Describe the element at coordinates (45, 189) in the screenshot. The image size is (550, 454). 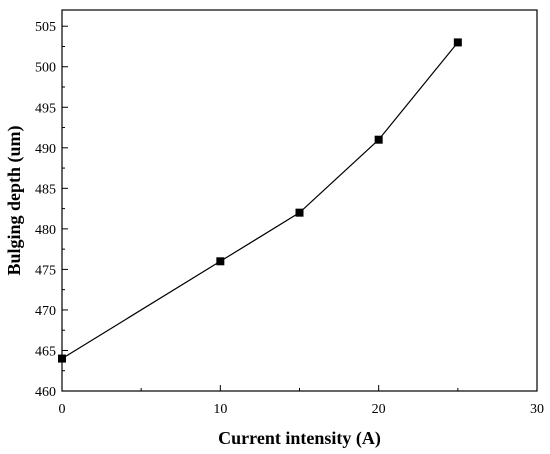
I see `y-tick-label: 485` at that location.